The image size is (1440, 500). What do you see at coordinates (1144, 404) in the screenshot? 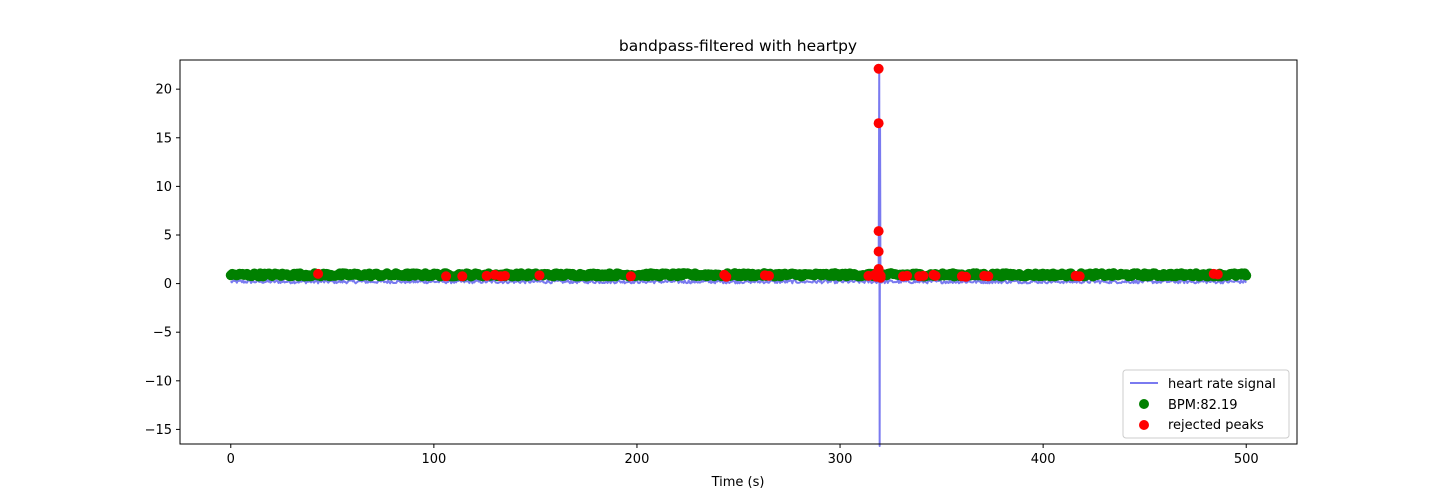
I see `legend-accepted-swatch` at bounding box center [1144, 404].